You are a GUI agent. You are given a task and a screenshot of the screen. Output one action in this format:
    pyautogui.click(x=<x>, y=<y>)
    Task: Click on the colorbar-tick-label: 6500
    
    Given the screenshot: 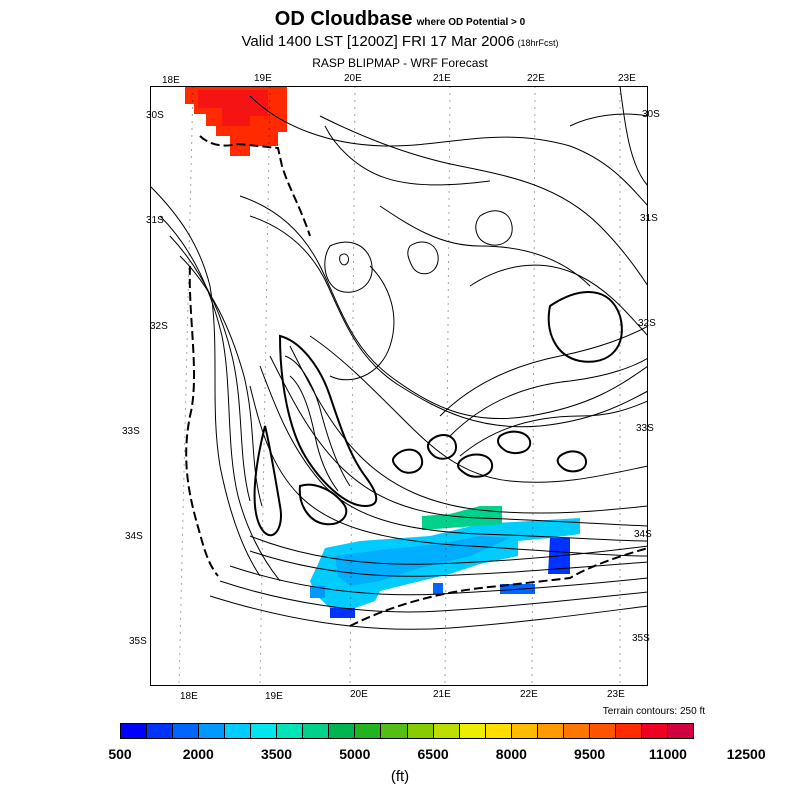 What is the action you would take?
    pyautogui.click(x=433, y=754)
    